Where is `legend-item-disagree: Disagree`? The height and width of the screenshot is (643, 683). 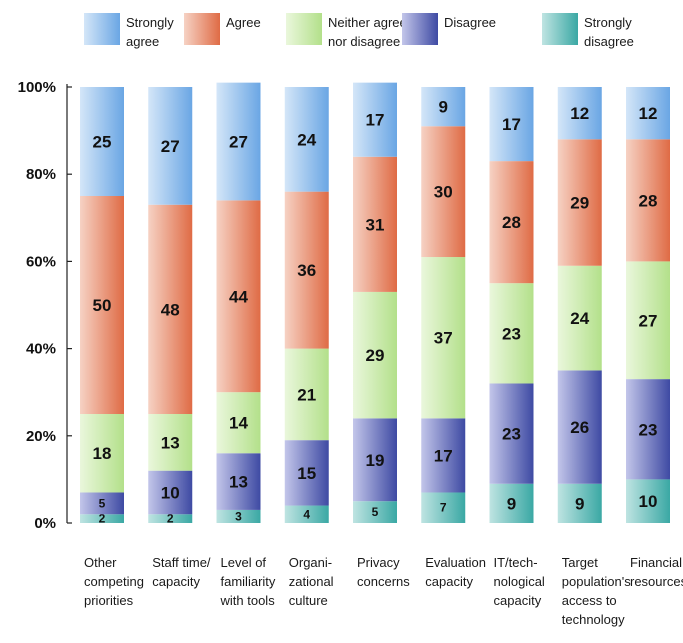 legend-item-disagree: Disagree is located at coordinates (449, 29).